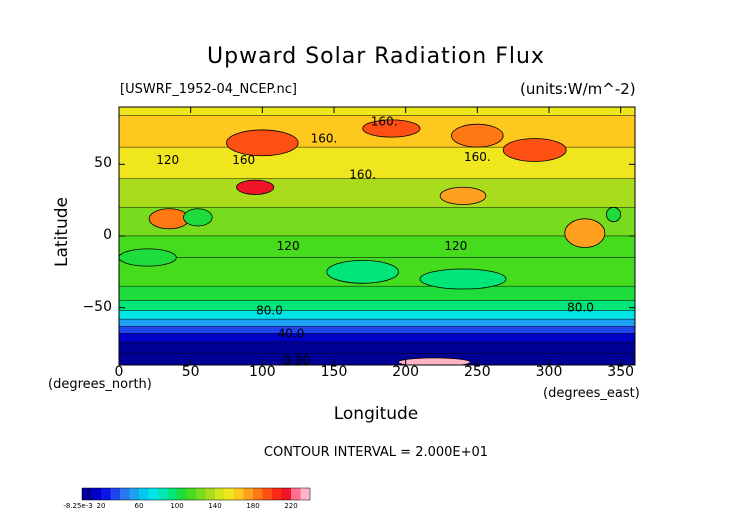  What do you see at coordinates (376, 414) in the screenshot?
I see `x-axis-label: Longitude` at bounding box center [376, 414].